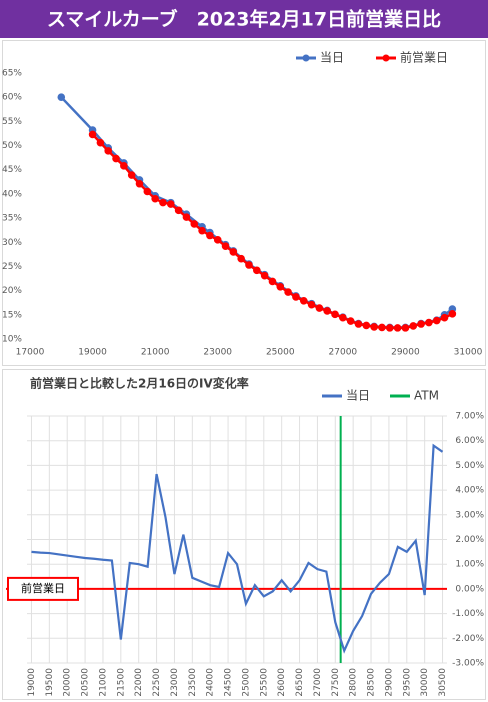 This screenshot has width=488, height=702. What do you see at coordinates (50, 682) in the screenshot?
I see `x-tick-label: 19500` at bounding box center [50, 682].